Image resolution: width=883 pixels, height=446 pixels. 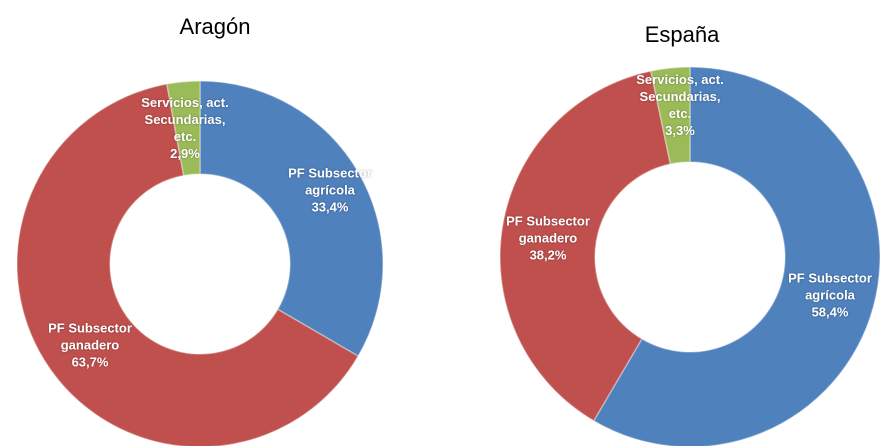 I want to click on value-label: 38,2%, so click(x=548, y=255).